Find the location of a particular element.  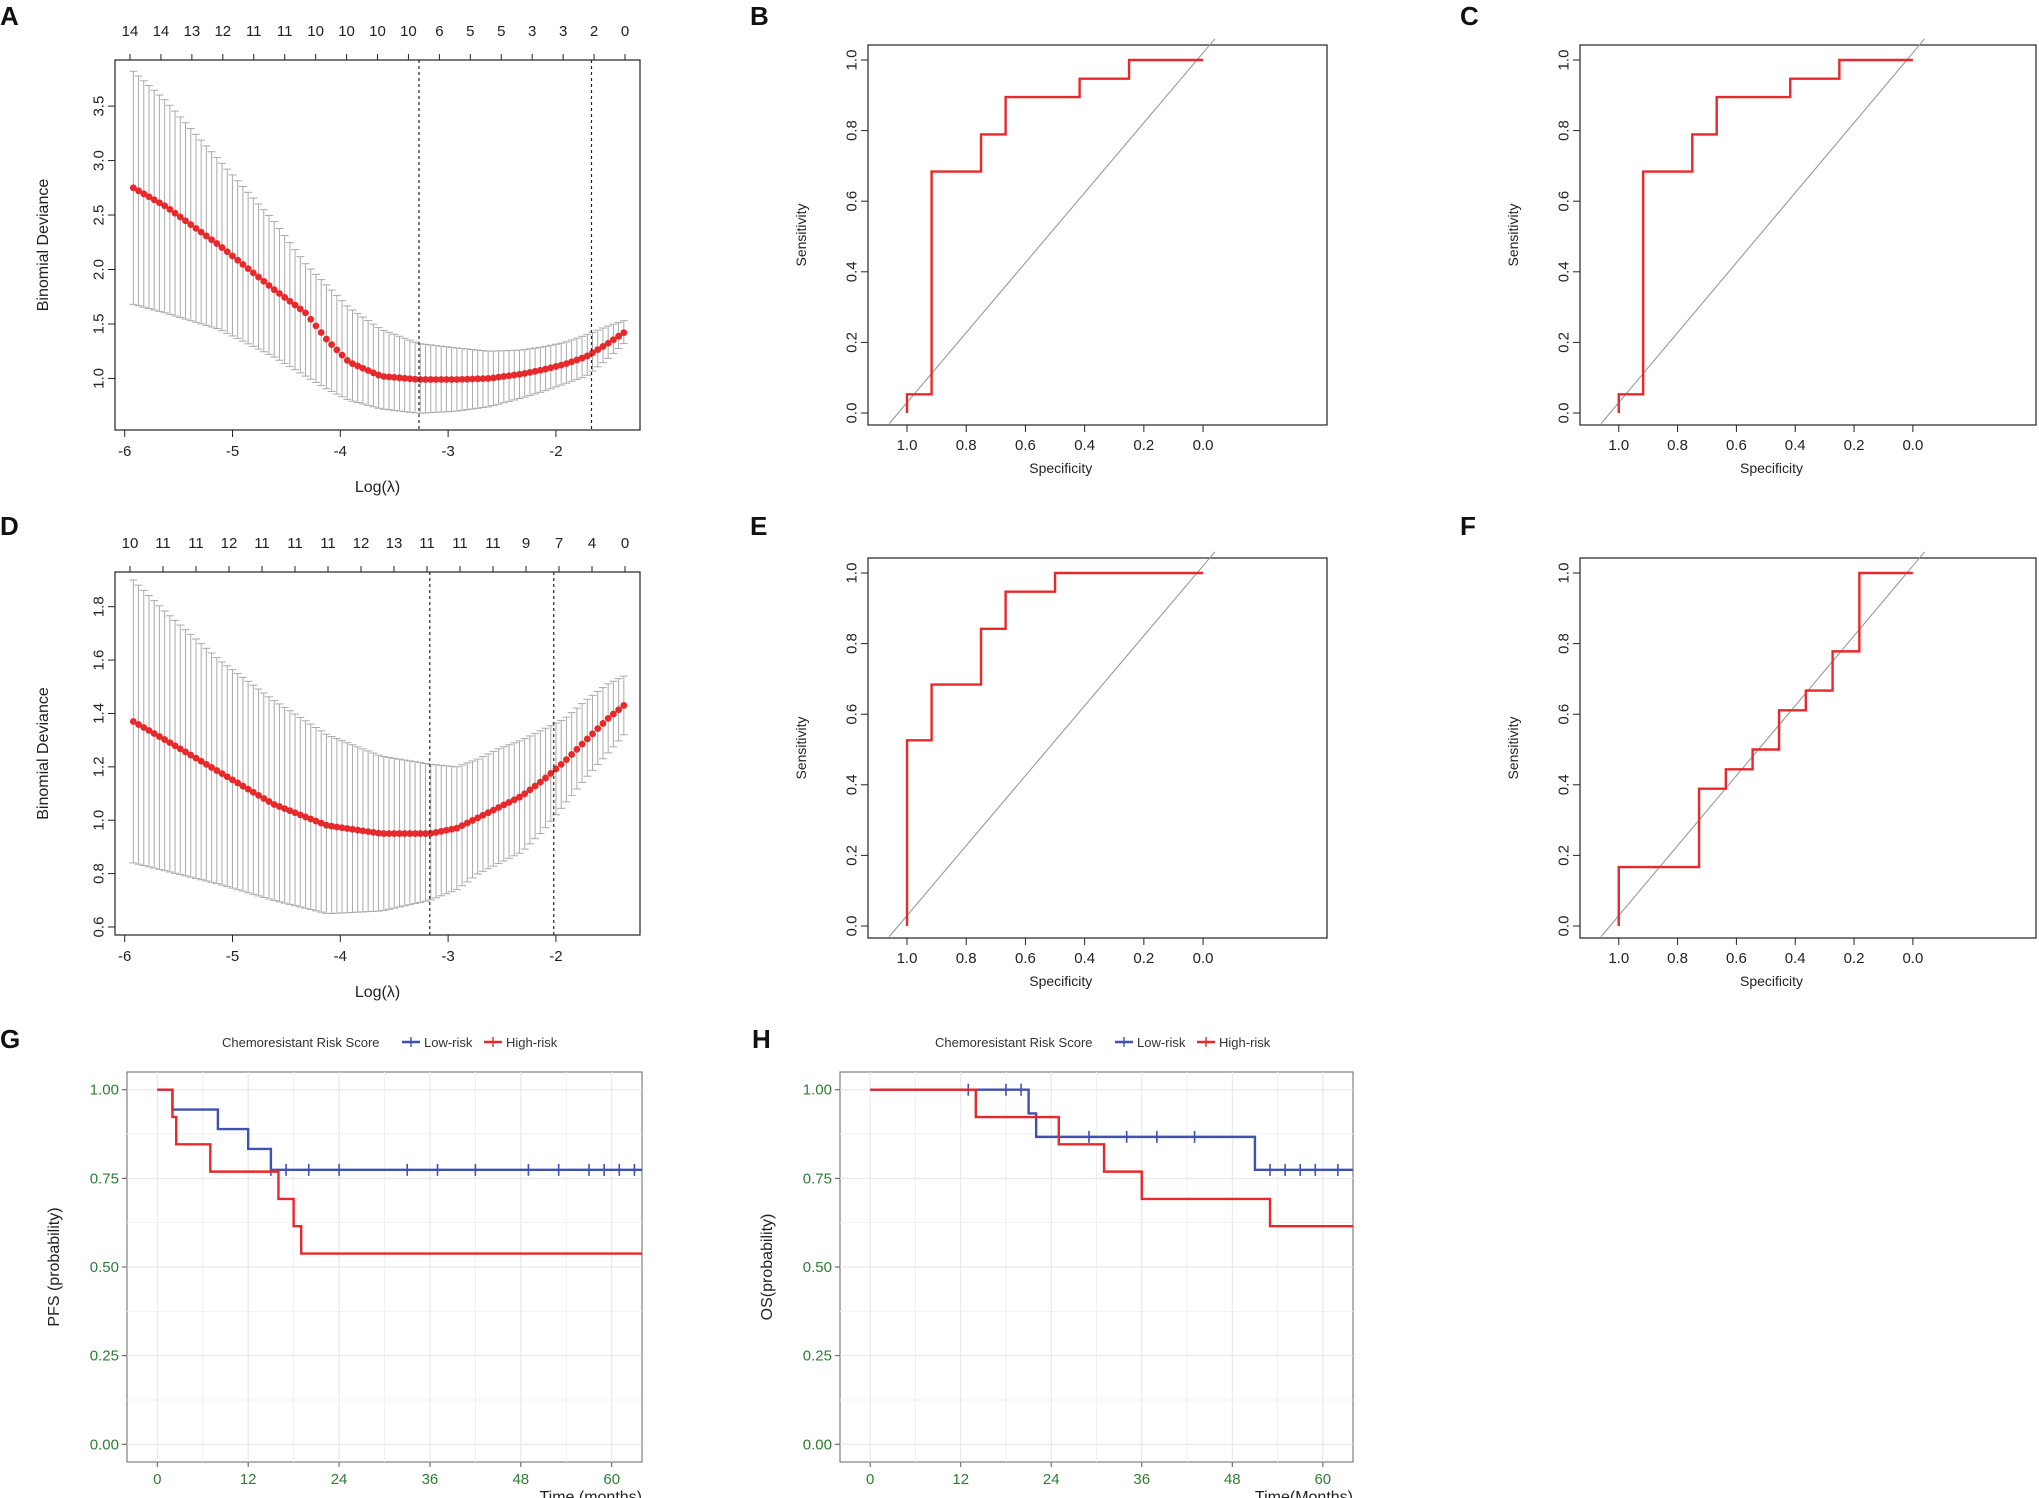

y-tick-label: 2.5 is located at coordinates (99, 215).